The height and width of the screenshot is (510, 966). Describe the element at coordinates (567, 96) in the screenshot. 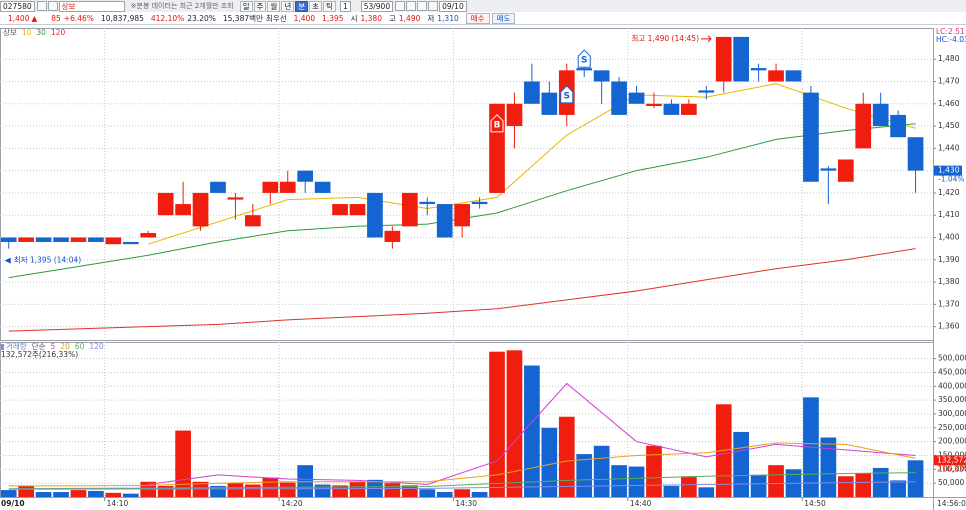

I see `marker-label: S` at that location.